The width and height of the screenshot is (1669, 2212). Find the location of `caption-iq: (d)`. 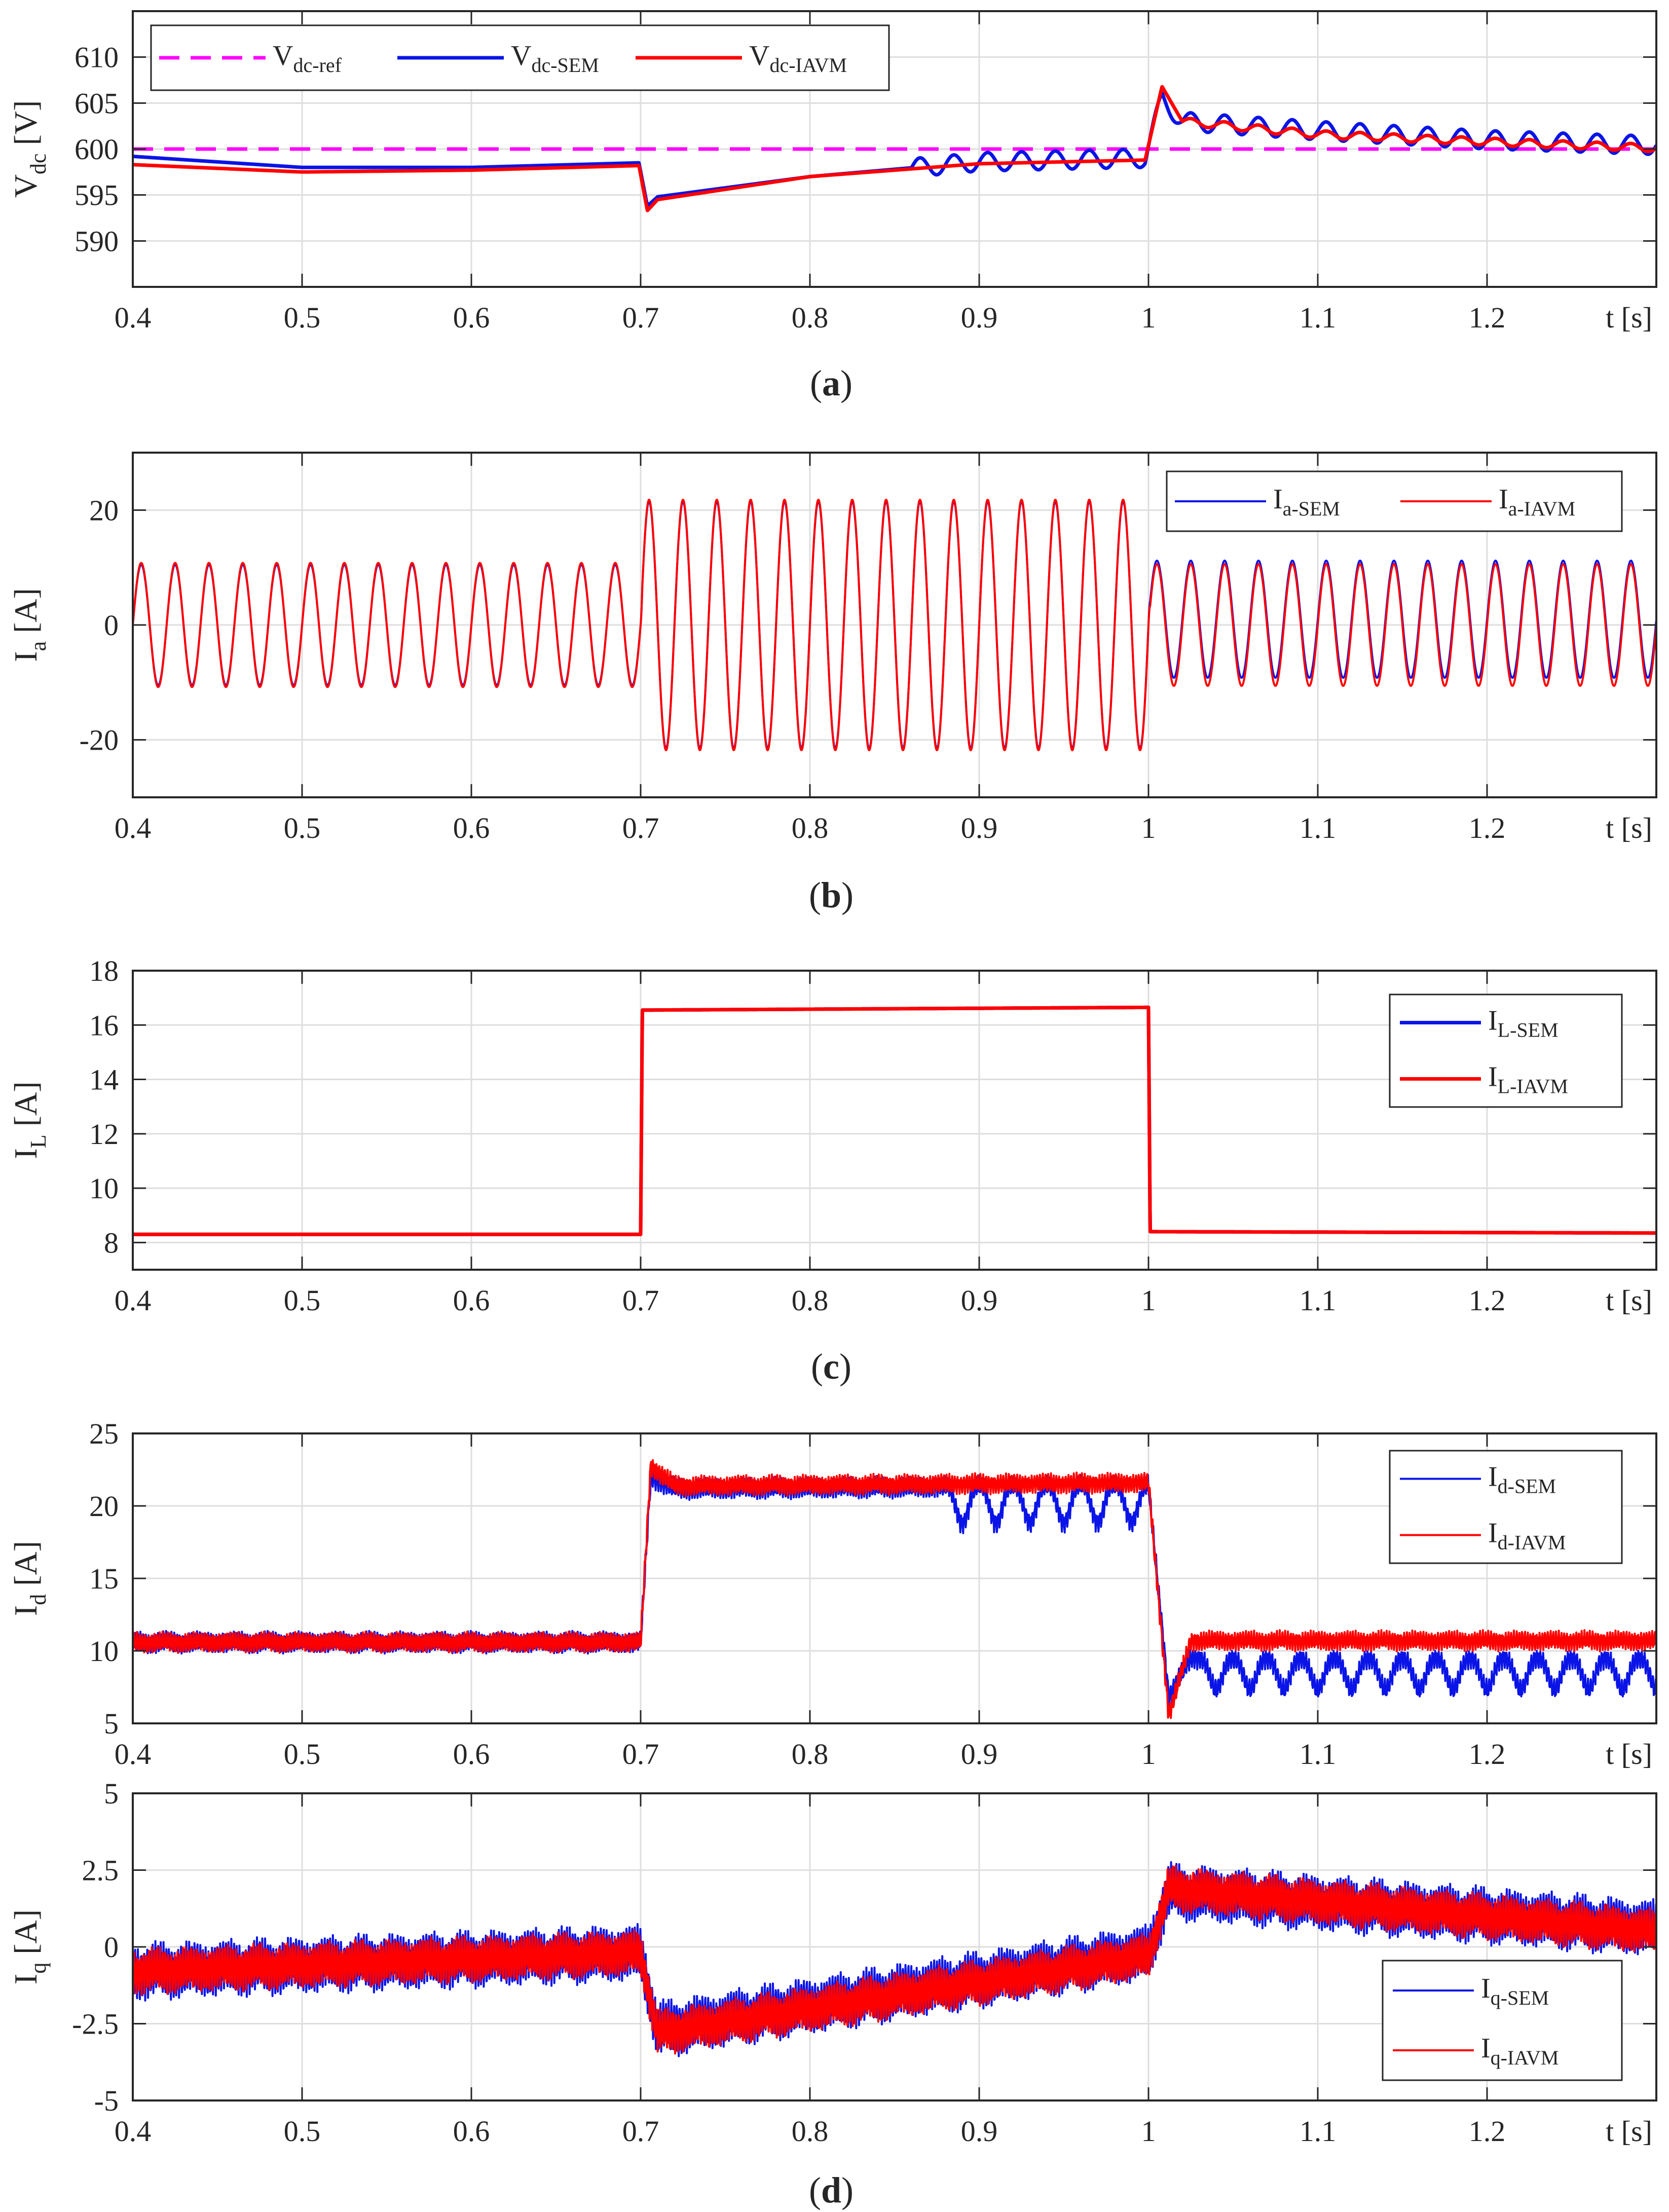

caption-iq: (d) is located at coordinates (831, 2190).